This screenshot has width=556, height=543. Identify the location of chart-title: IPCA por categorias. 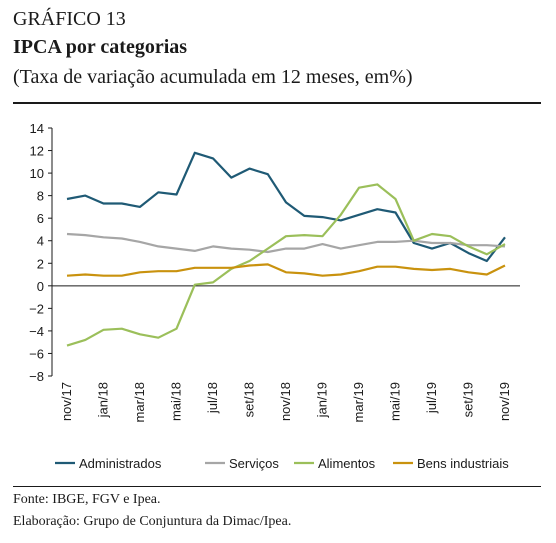
(100, 47).